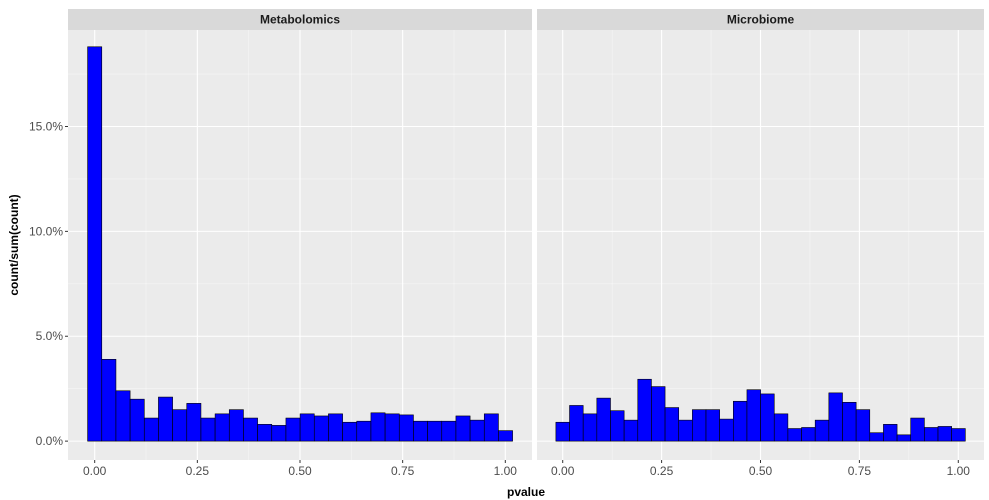 This screenshot has width=989, height=500. I want to click on facet-title: Microbiome, so click(761, 20).